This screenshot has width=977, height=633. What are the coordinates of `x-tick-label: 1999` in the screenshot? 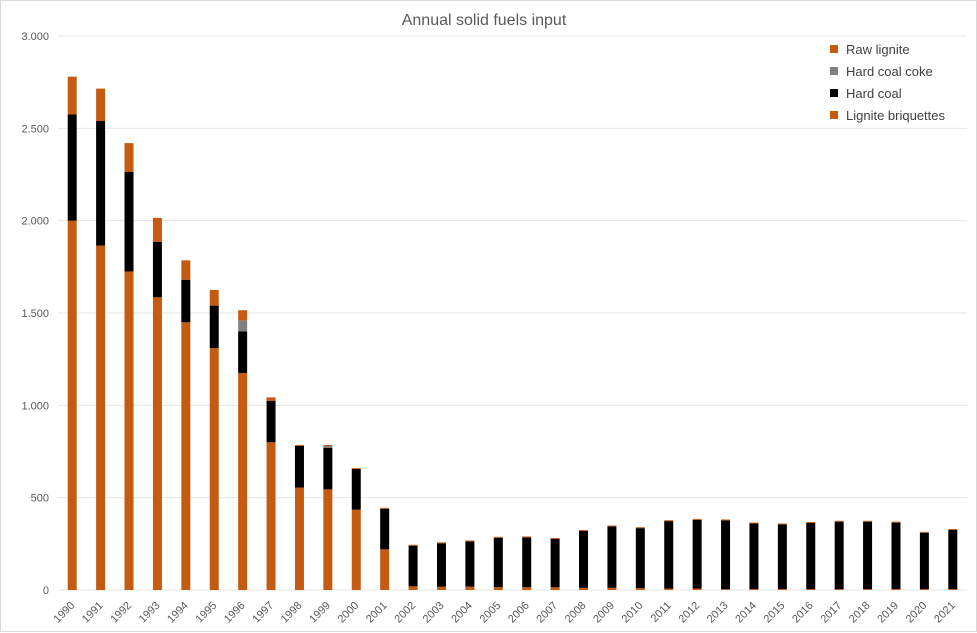 It's located at (320, 613).